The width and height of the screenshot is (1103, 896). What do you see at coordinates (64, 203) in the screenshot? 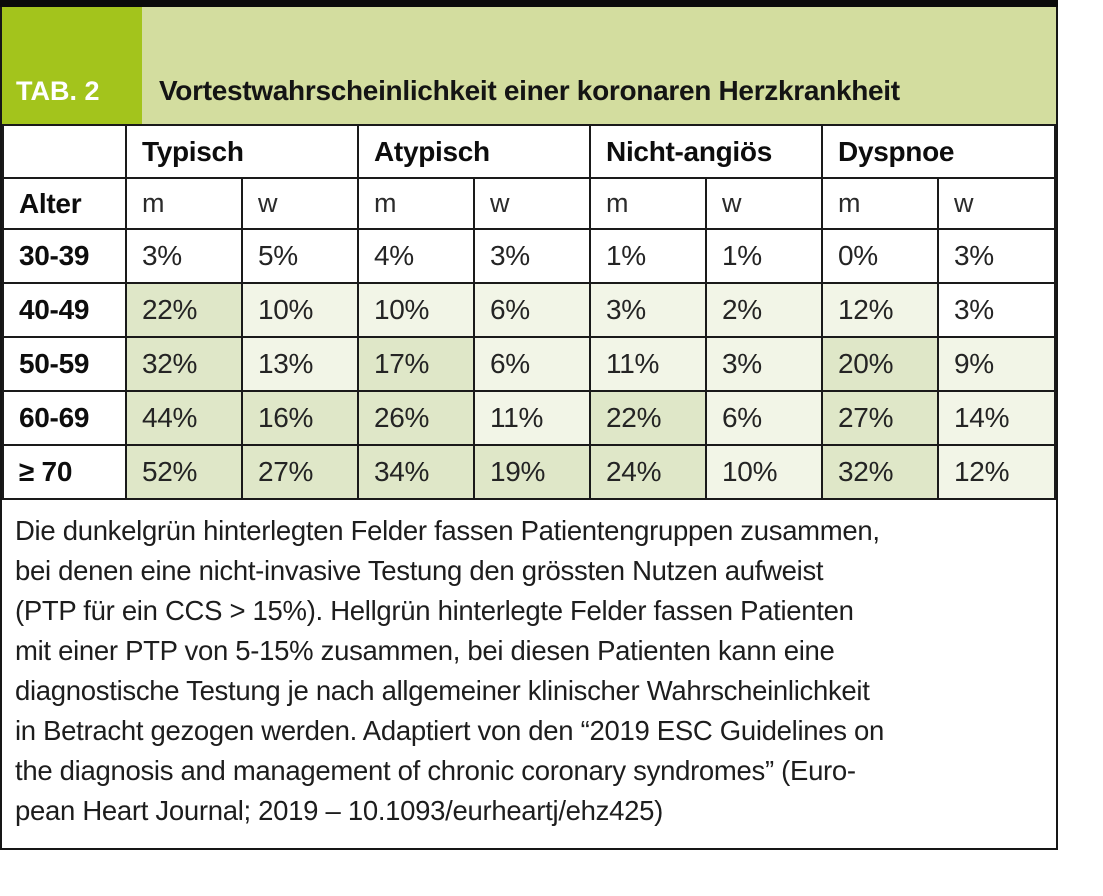
I see `age-header-cell: Alter` at bounding box center [64, 203].